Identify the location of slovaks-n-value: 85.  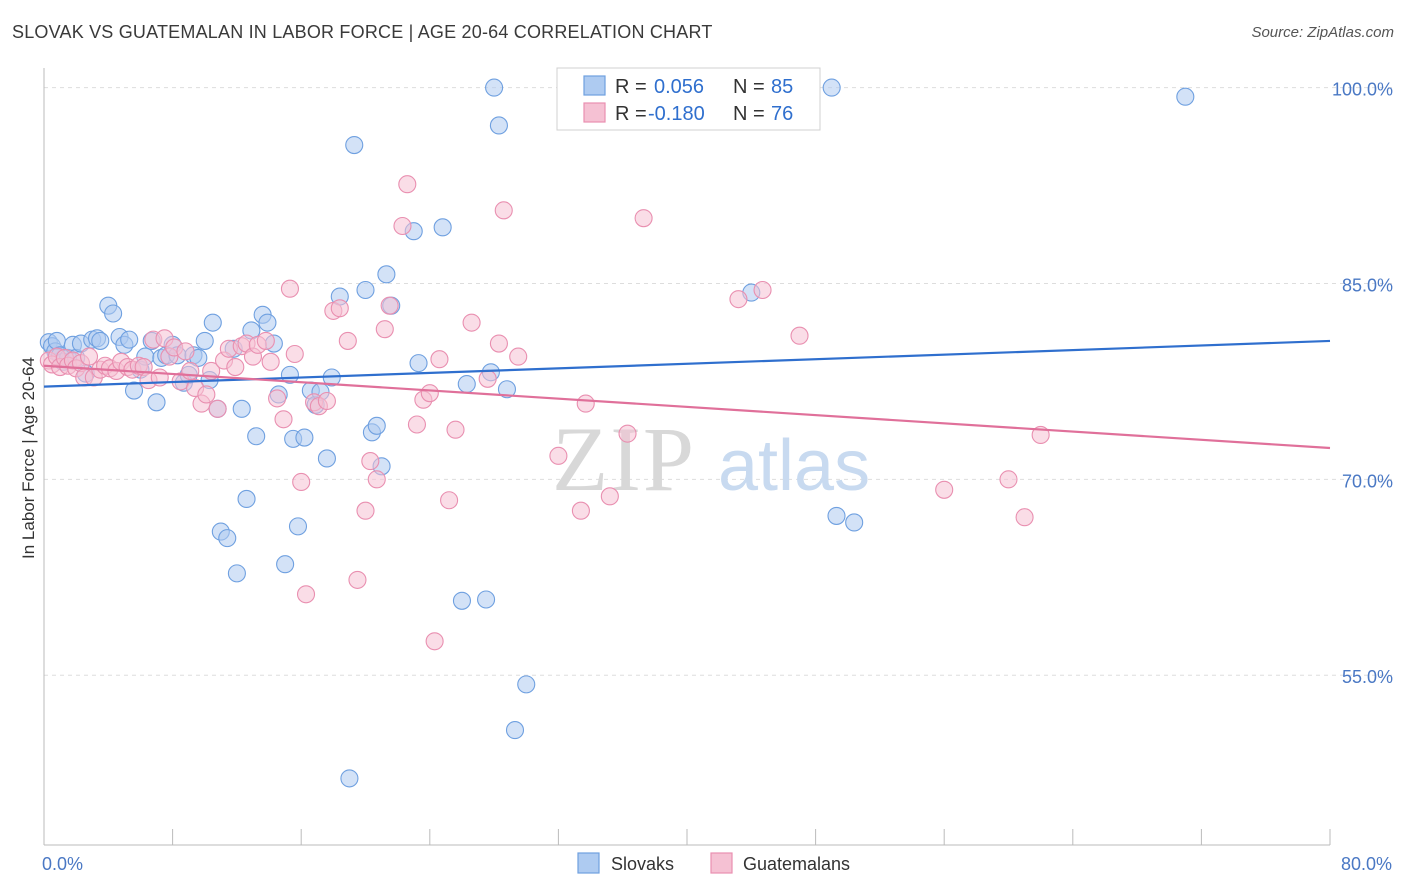
(782, 87).